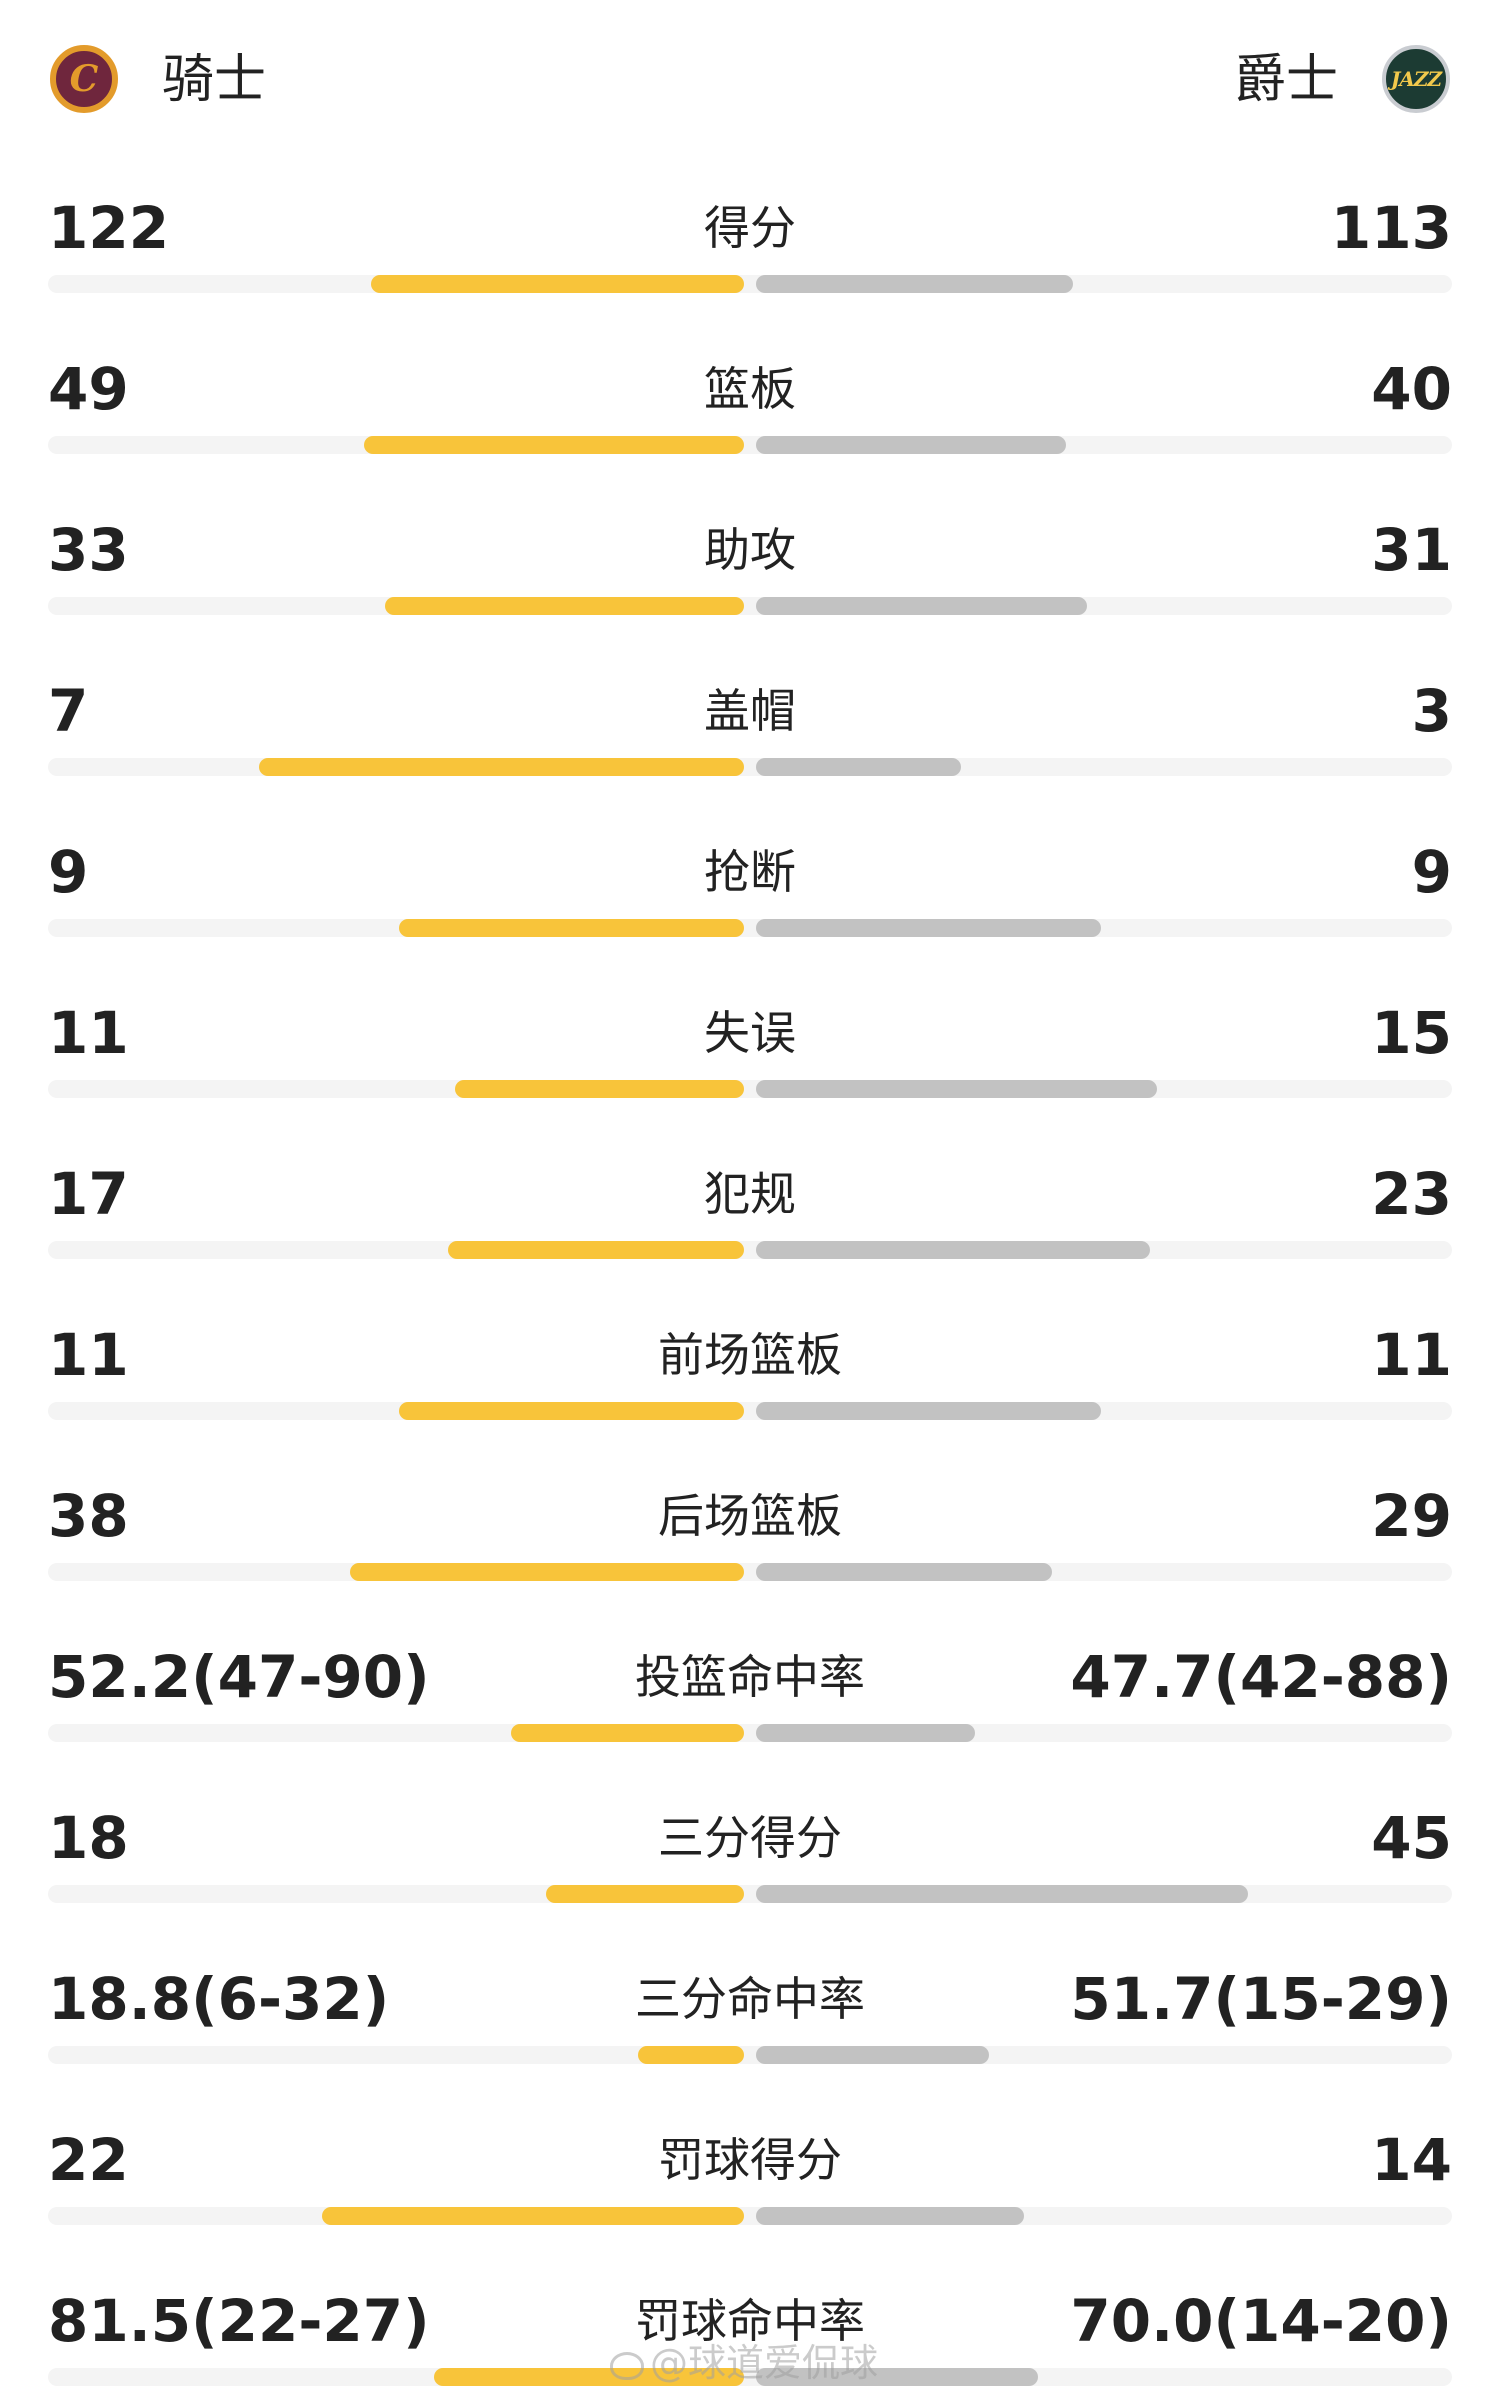 This screenshot has width=1500, height=2400. I want to click on stat-label: 抢断, so click(750, 872).